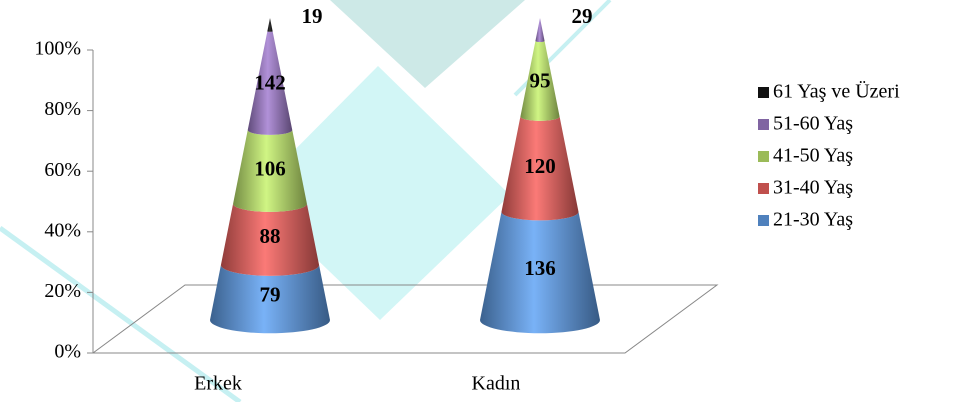  I want to click on y-tick-label: 40%, so click(62, 230).